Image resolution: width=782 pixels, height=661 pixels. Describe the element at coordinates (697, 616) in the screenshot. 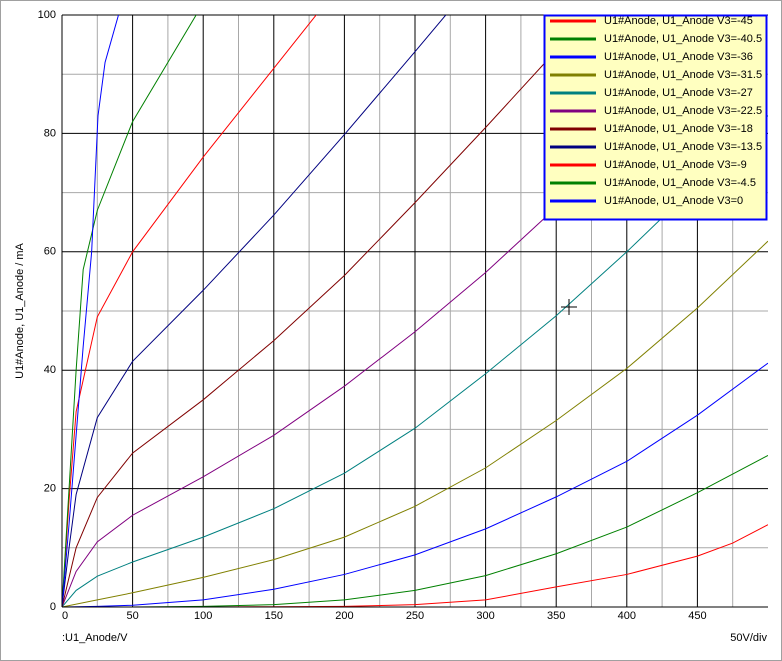

I see `x-tick-label: 450` at that location.